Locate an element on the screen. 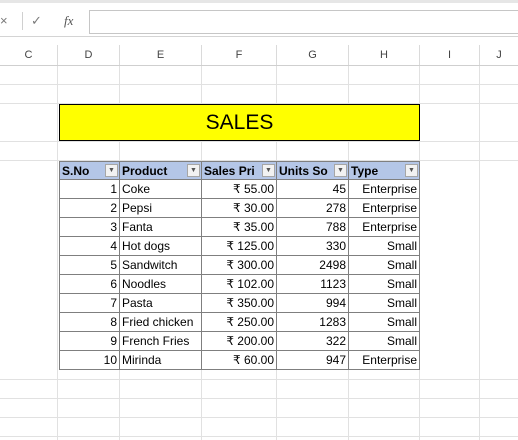 This screenshot has width=518, height=440. header-sales-price: Sales Pri ▼ is located at coordinates (239, 170).